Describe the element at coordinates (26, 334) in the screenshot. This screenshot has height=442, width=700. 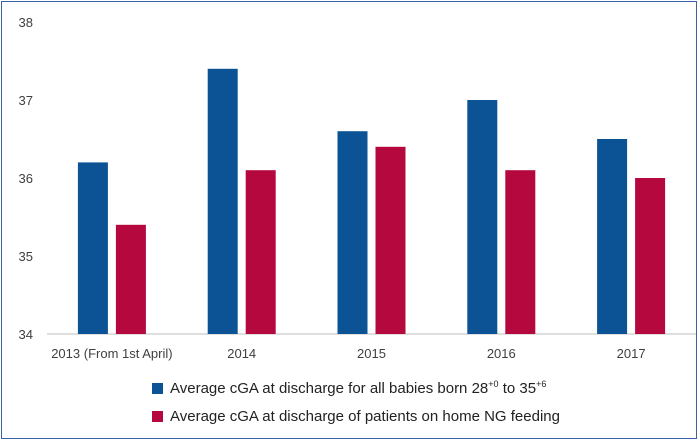
I see `y-tick-label: 34` at that location.